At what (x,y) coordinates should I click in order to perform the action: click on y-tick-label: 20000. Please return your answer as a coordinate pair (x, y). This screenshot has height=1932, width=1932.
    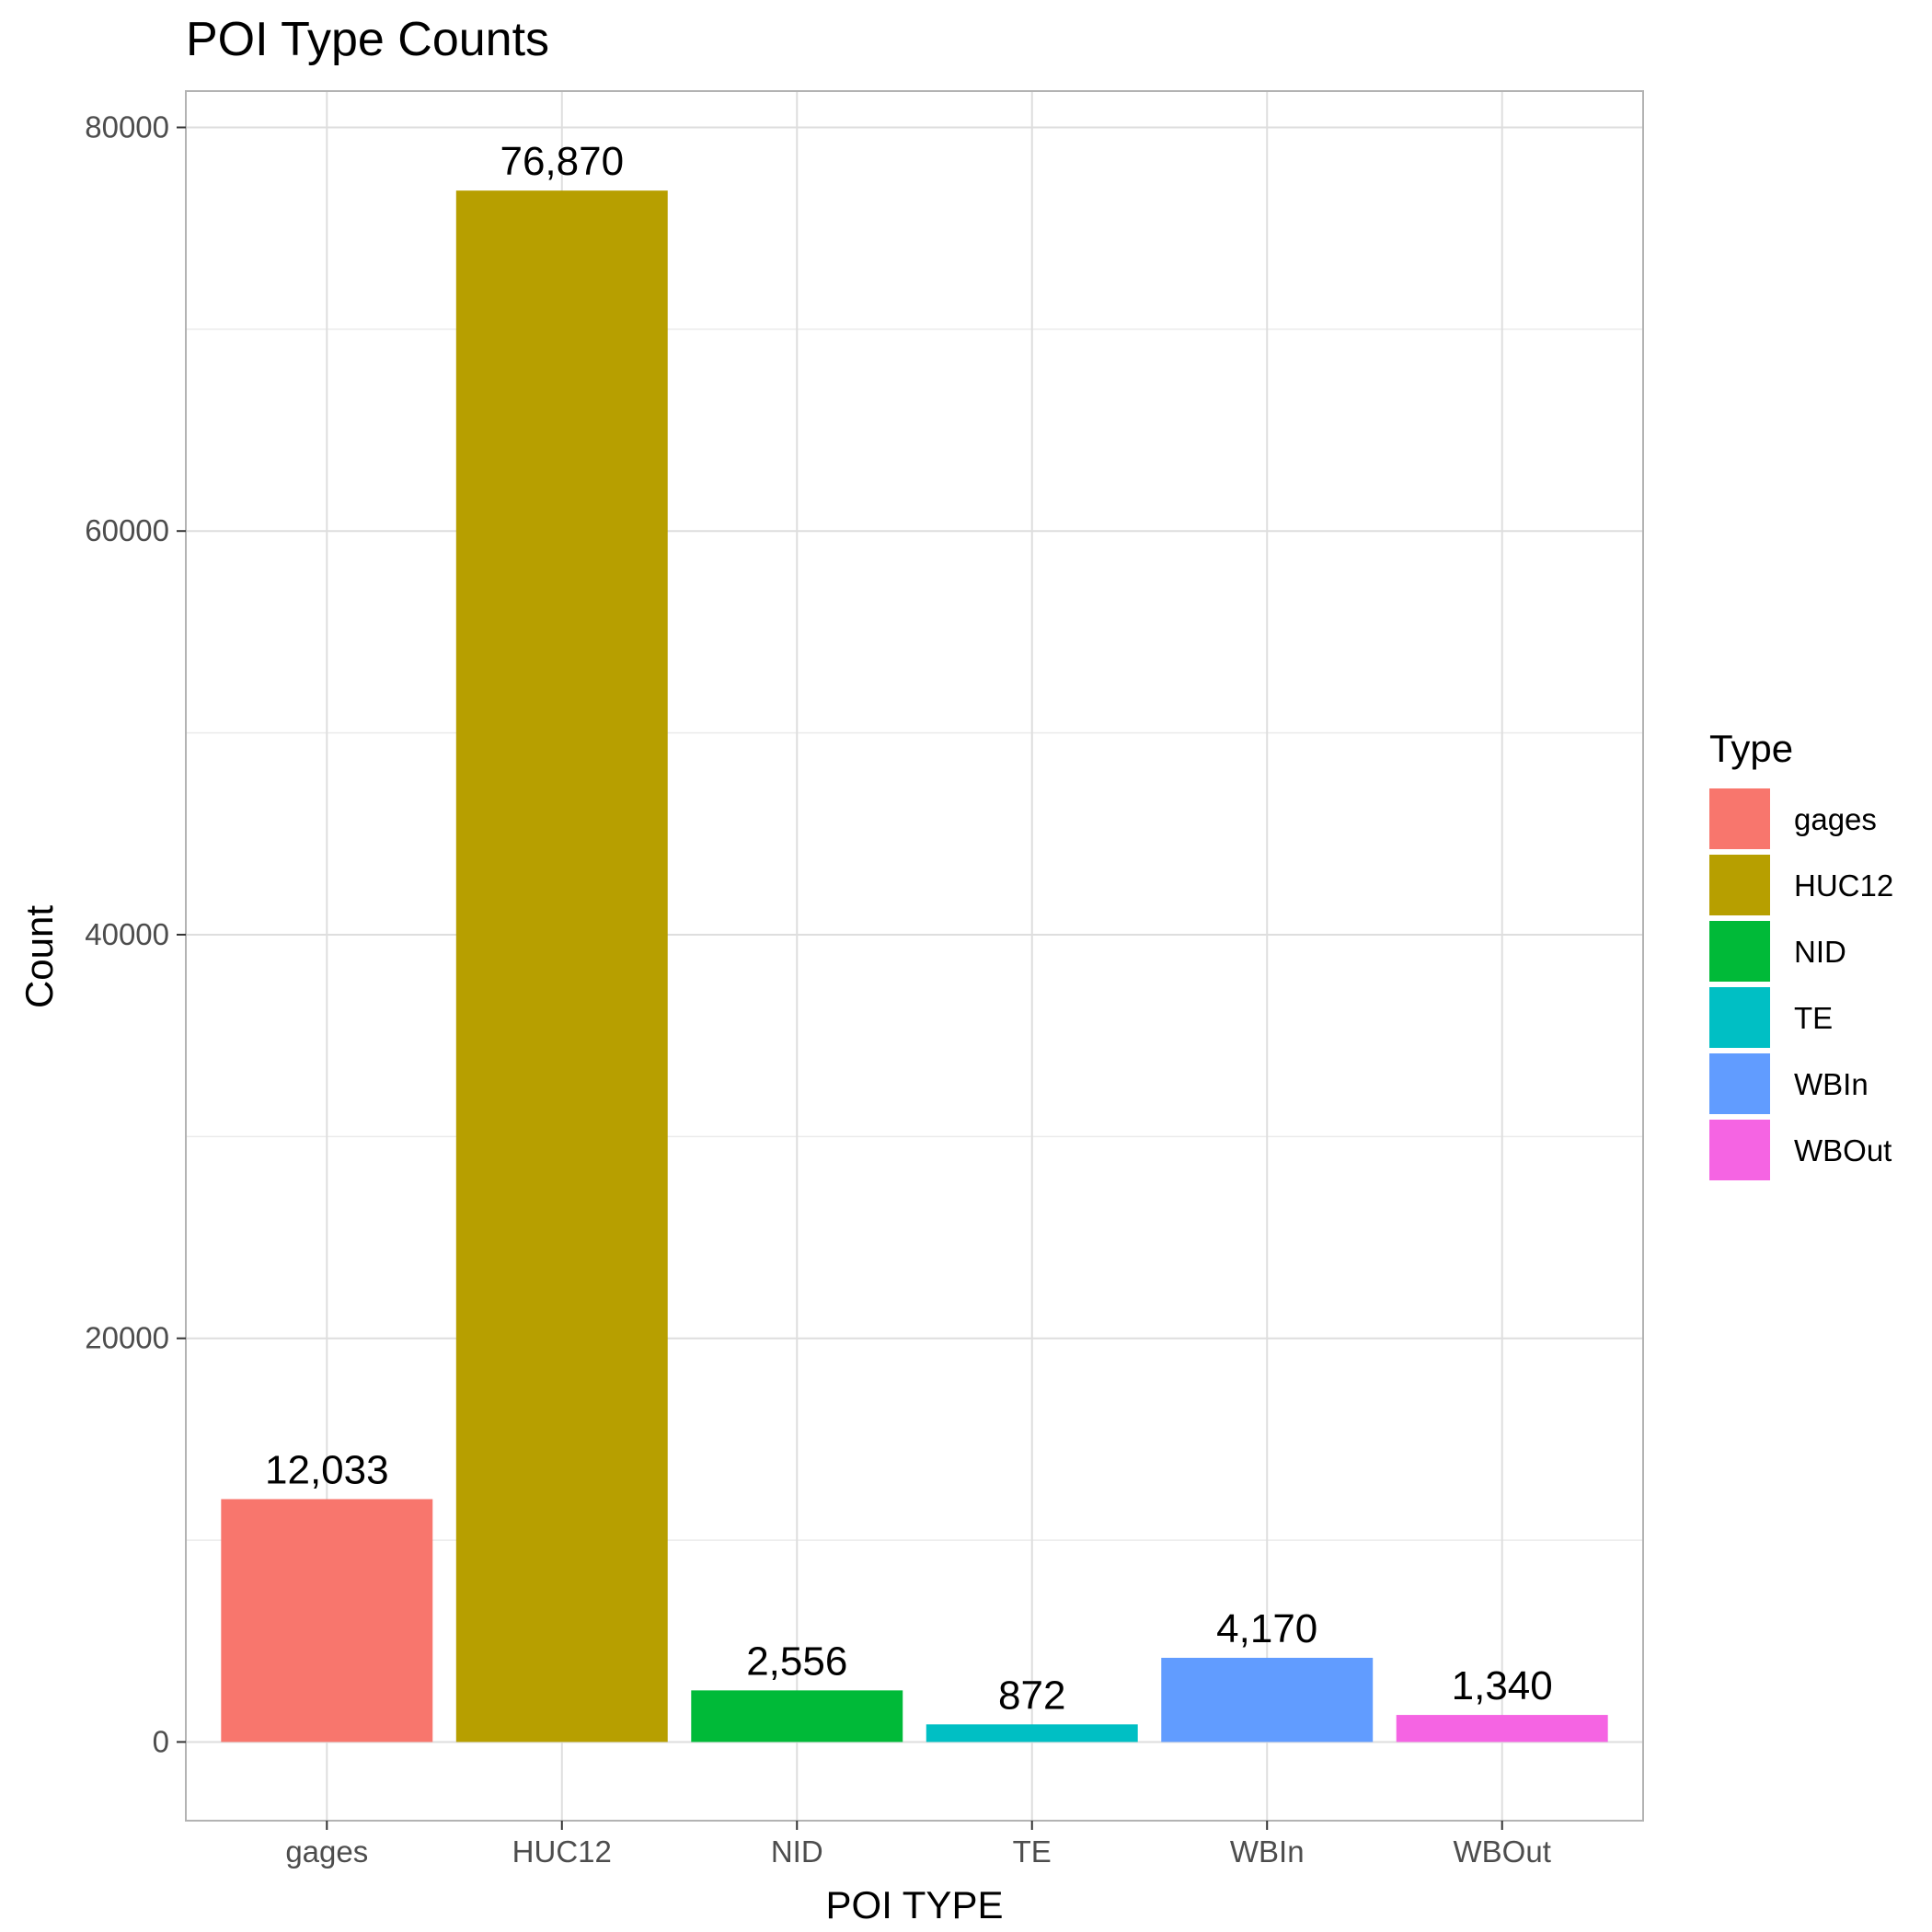
    Looking at the image, I should click on (127, 1338).